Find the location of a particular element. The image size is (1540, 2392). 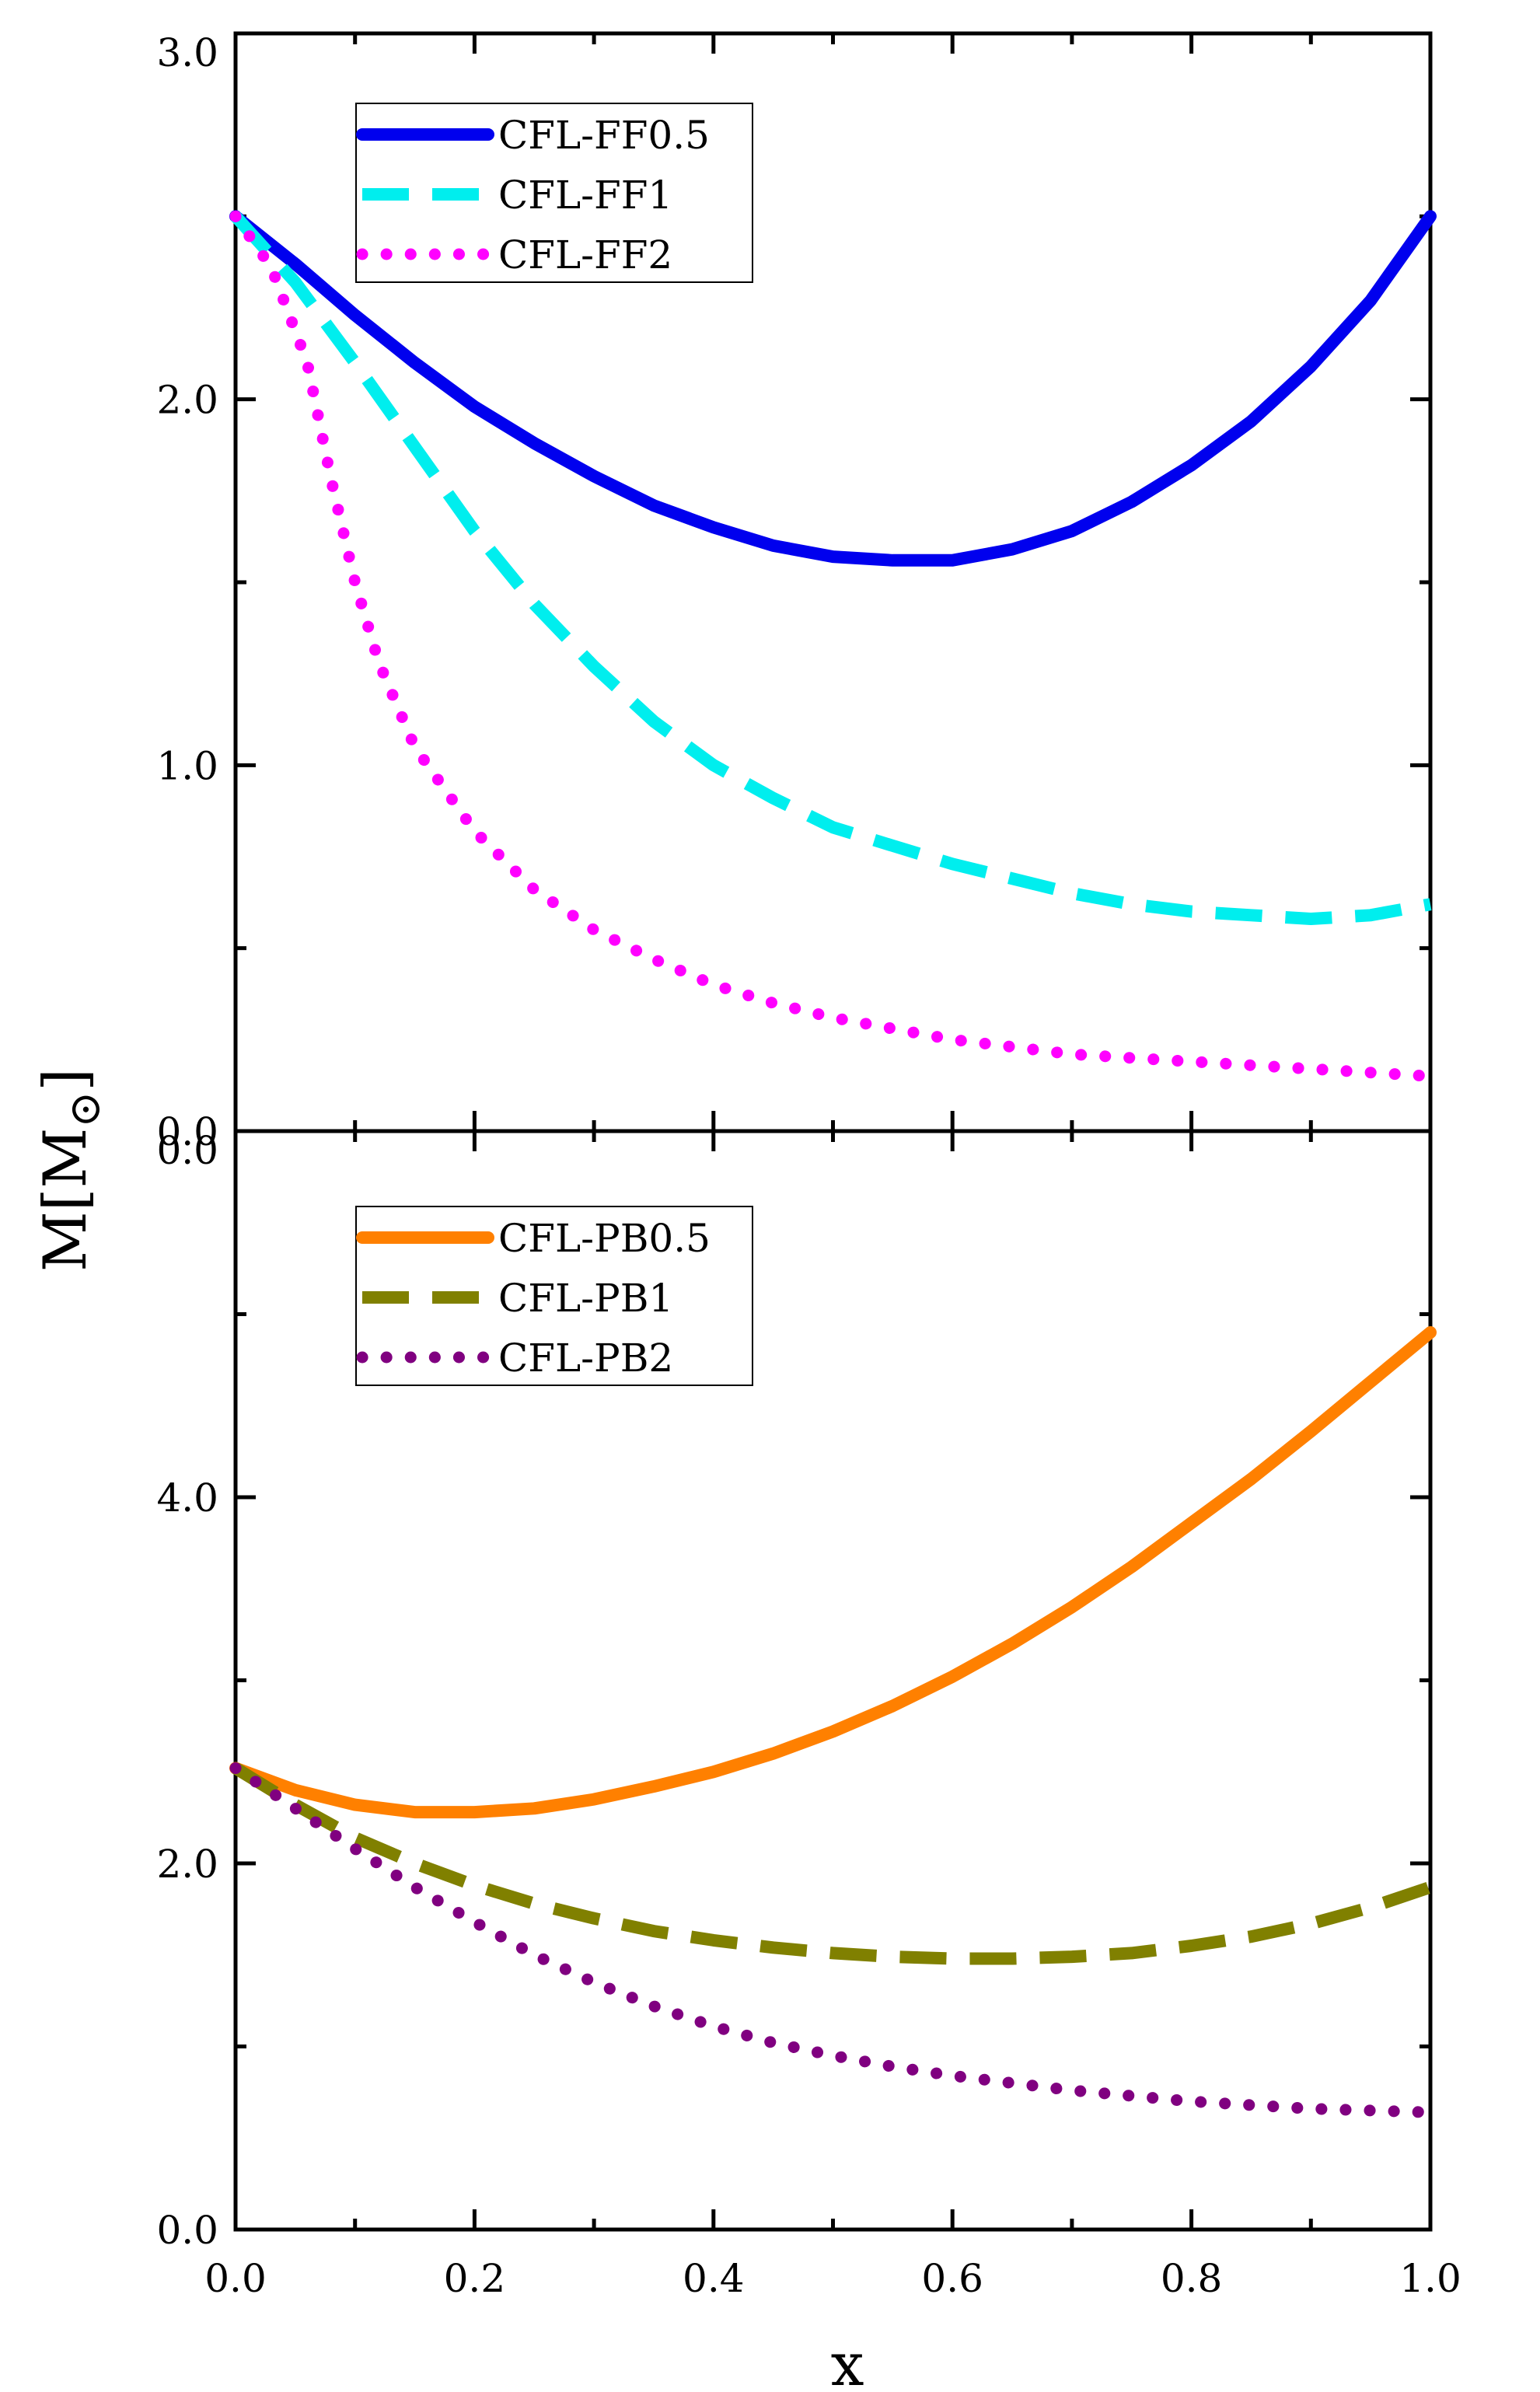

series-line-CFL-PB1 is located at coordinates (832, 1863).